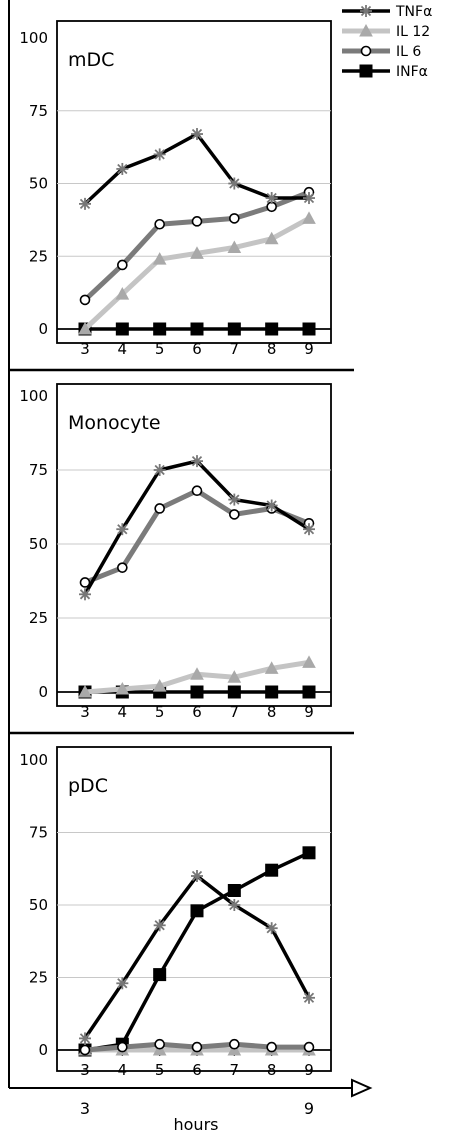 The image size is (454, 1135). Describe the element at coordinates (309, 1108) in the screenshot. I see `hours-axis-end-label: 9` at that location.